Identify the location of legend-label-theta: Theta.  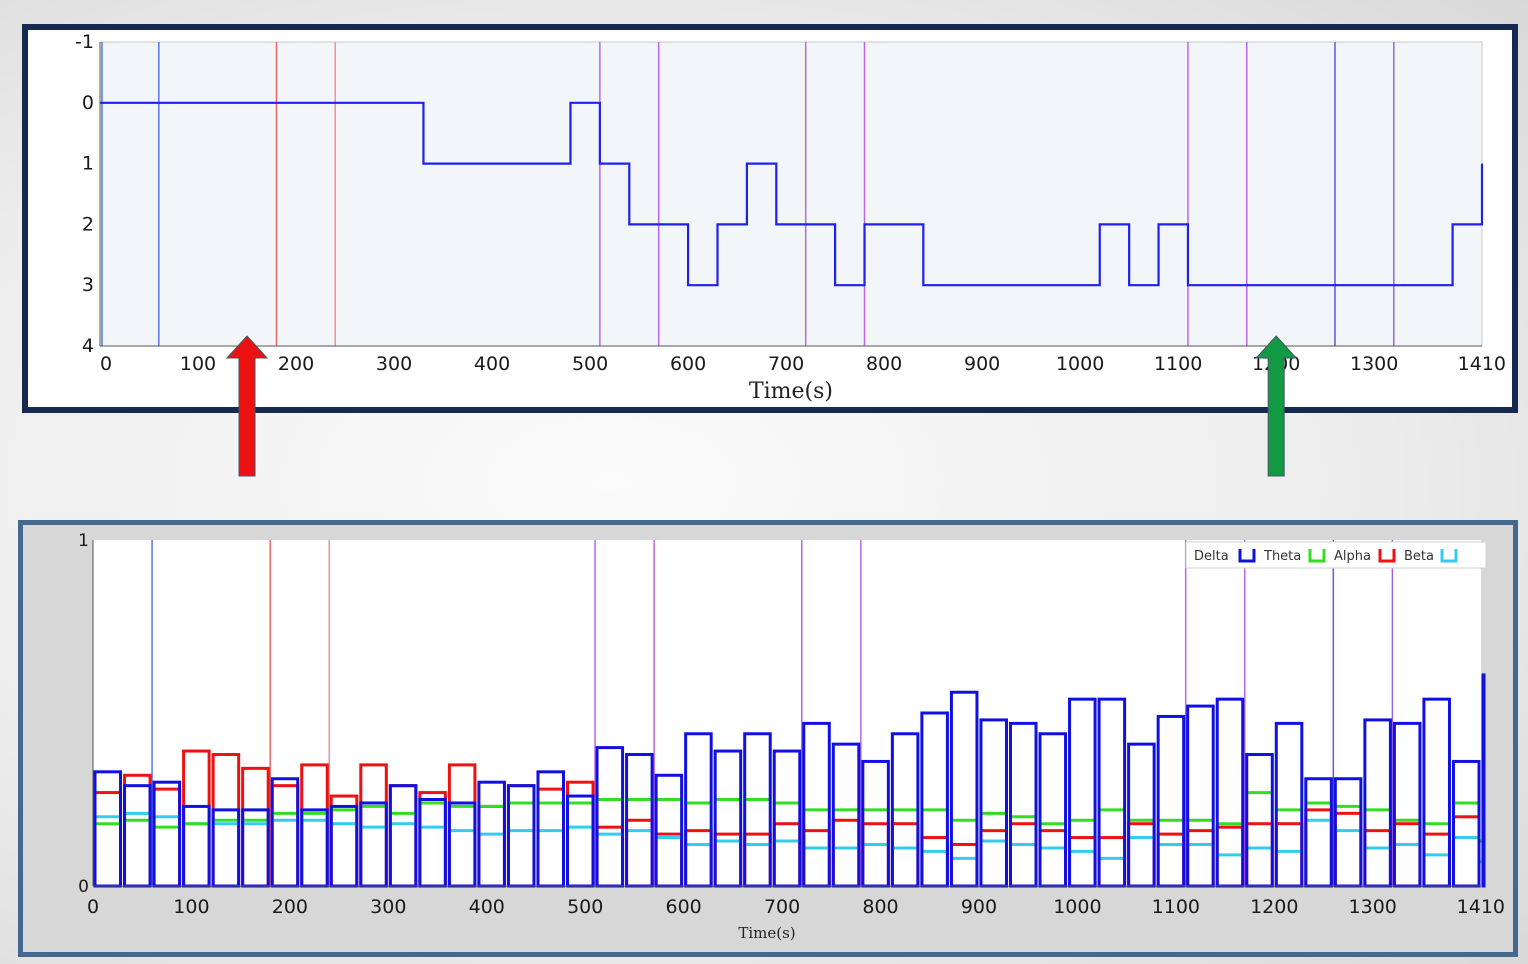
(1282, 556).